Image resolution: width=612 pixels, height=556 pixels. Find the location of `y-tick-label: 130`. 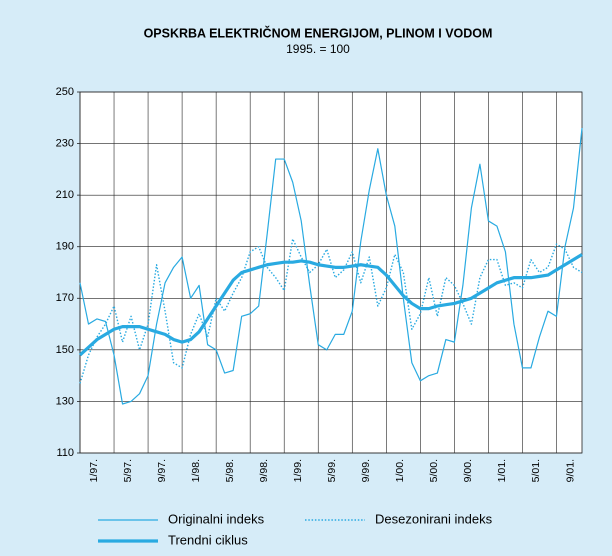

y-tick-label: 130 is located at coordinates (65, 401).